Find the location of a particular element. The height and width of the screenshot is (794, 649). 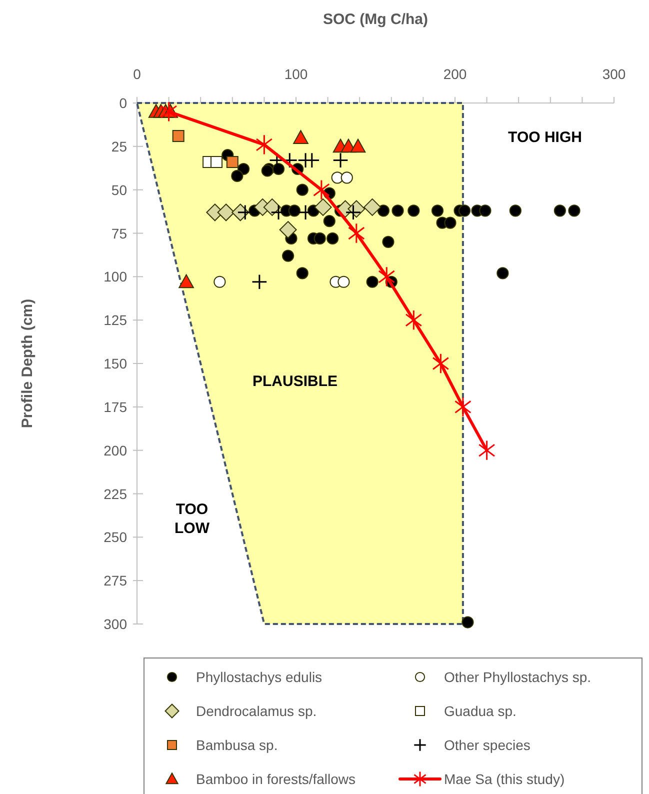

x-tick-label: 300 is located at coordinates (614, 74).